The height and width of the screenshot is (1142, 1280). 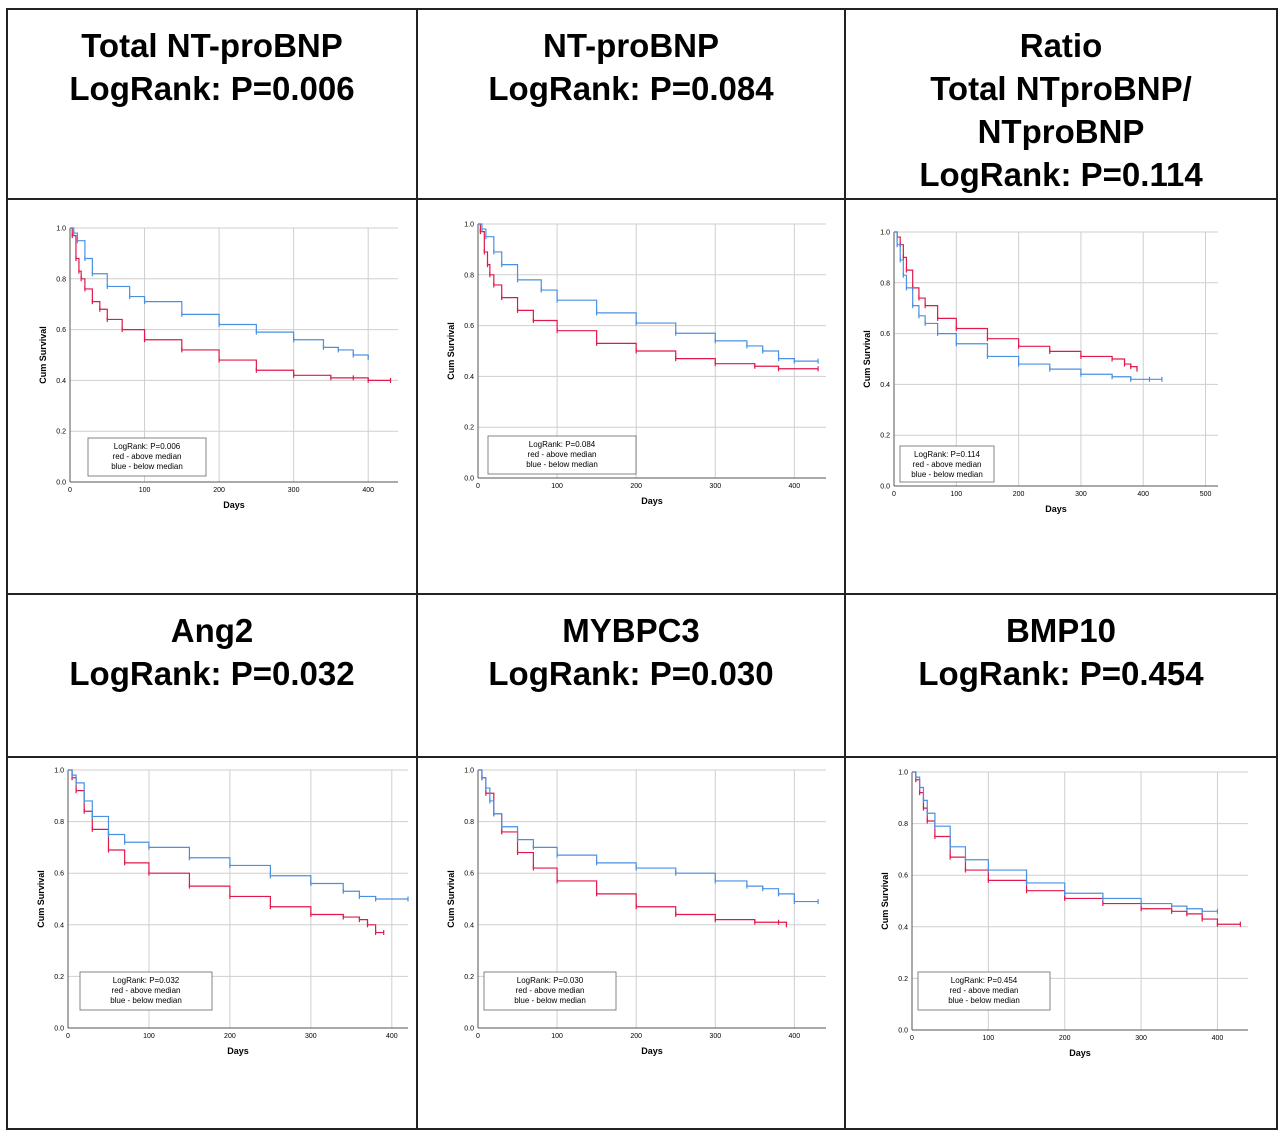 I want to click on legend-line: LogRank: P=0.006, so click(x=147, y=446).